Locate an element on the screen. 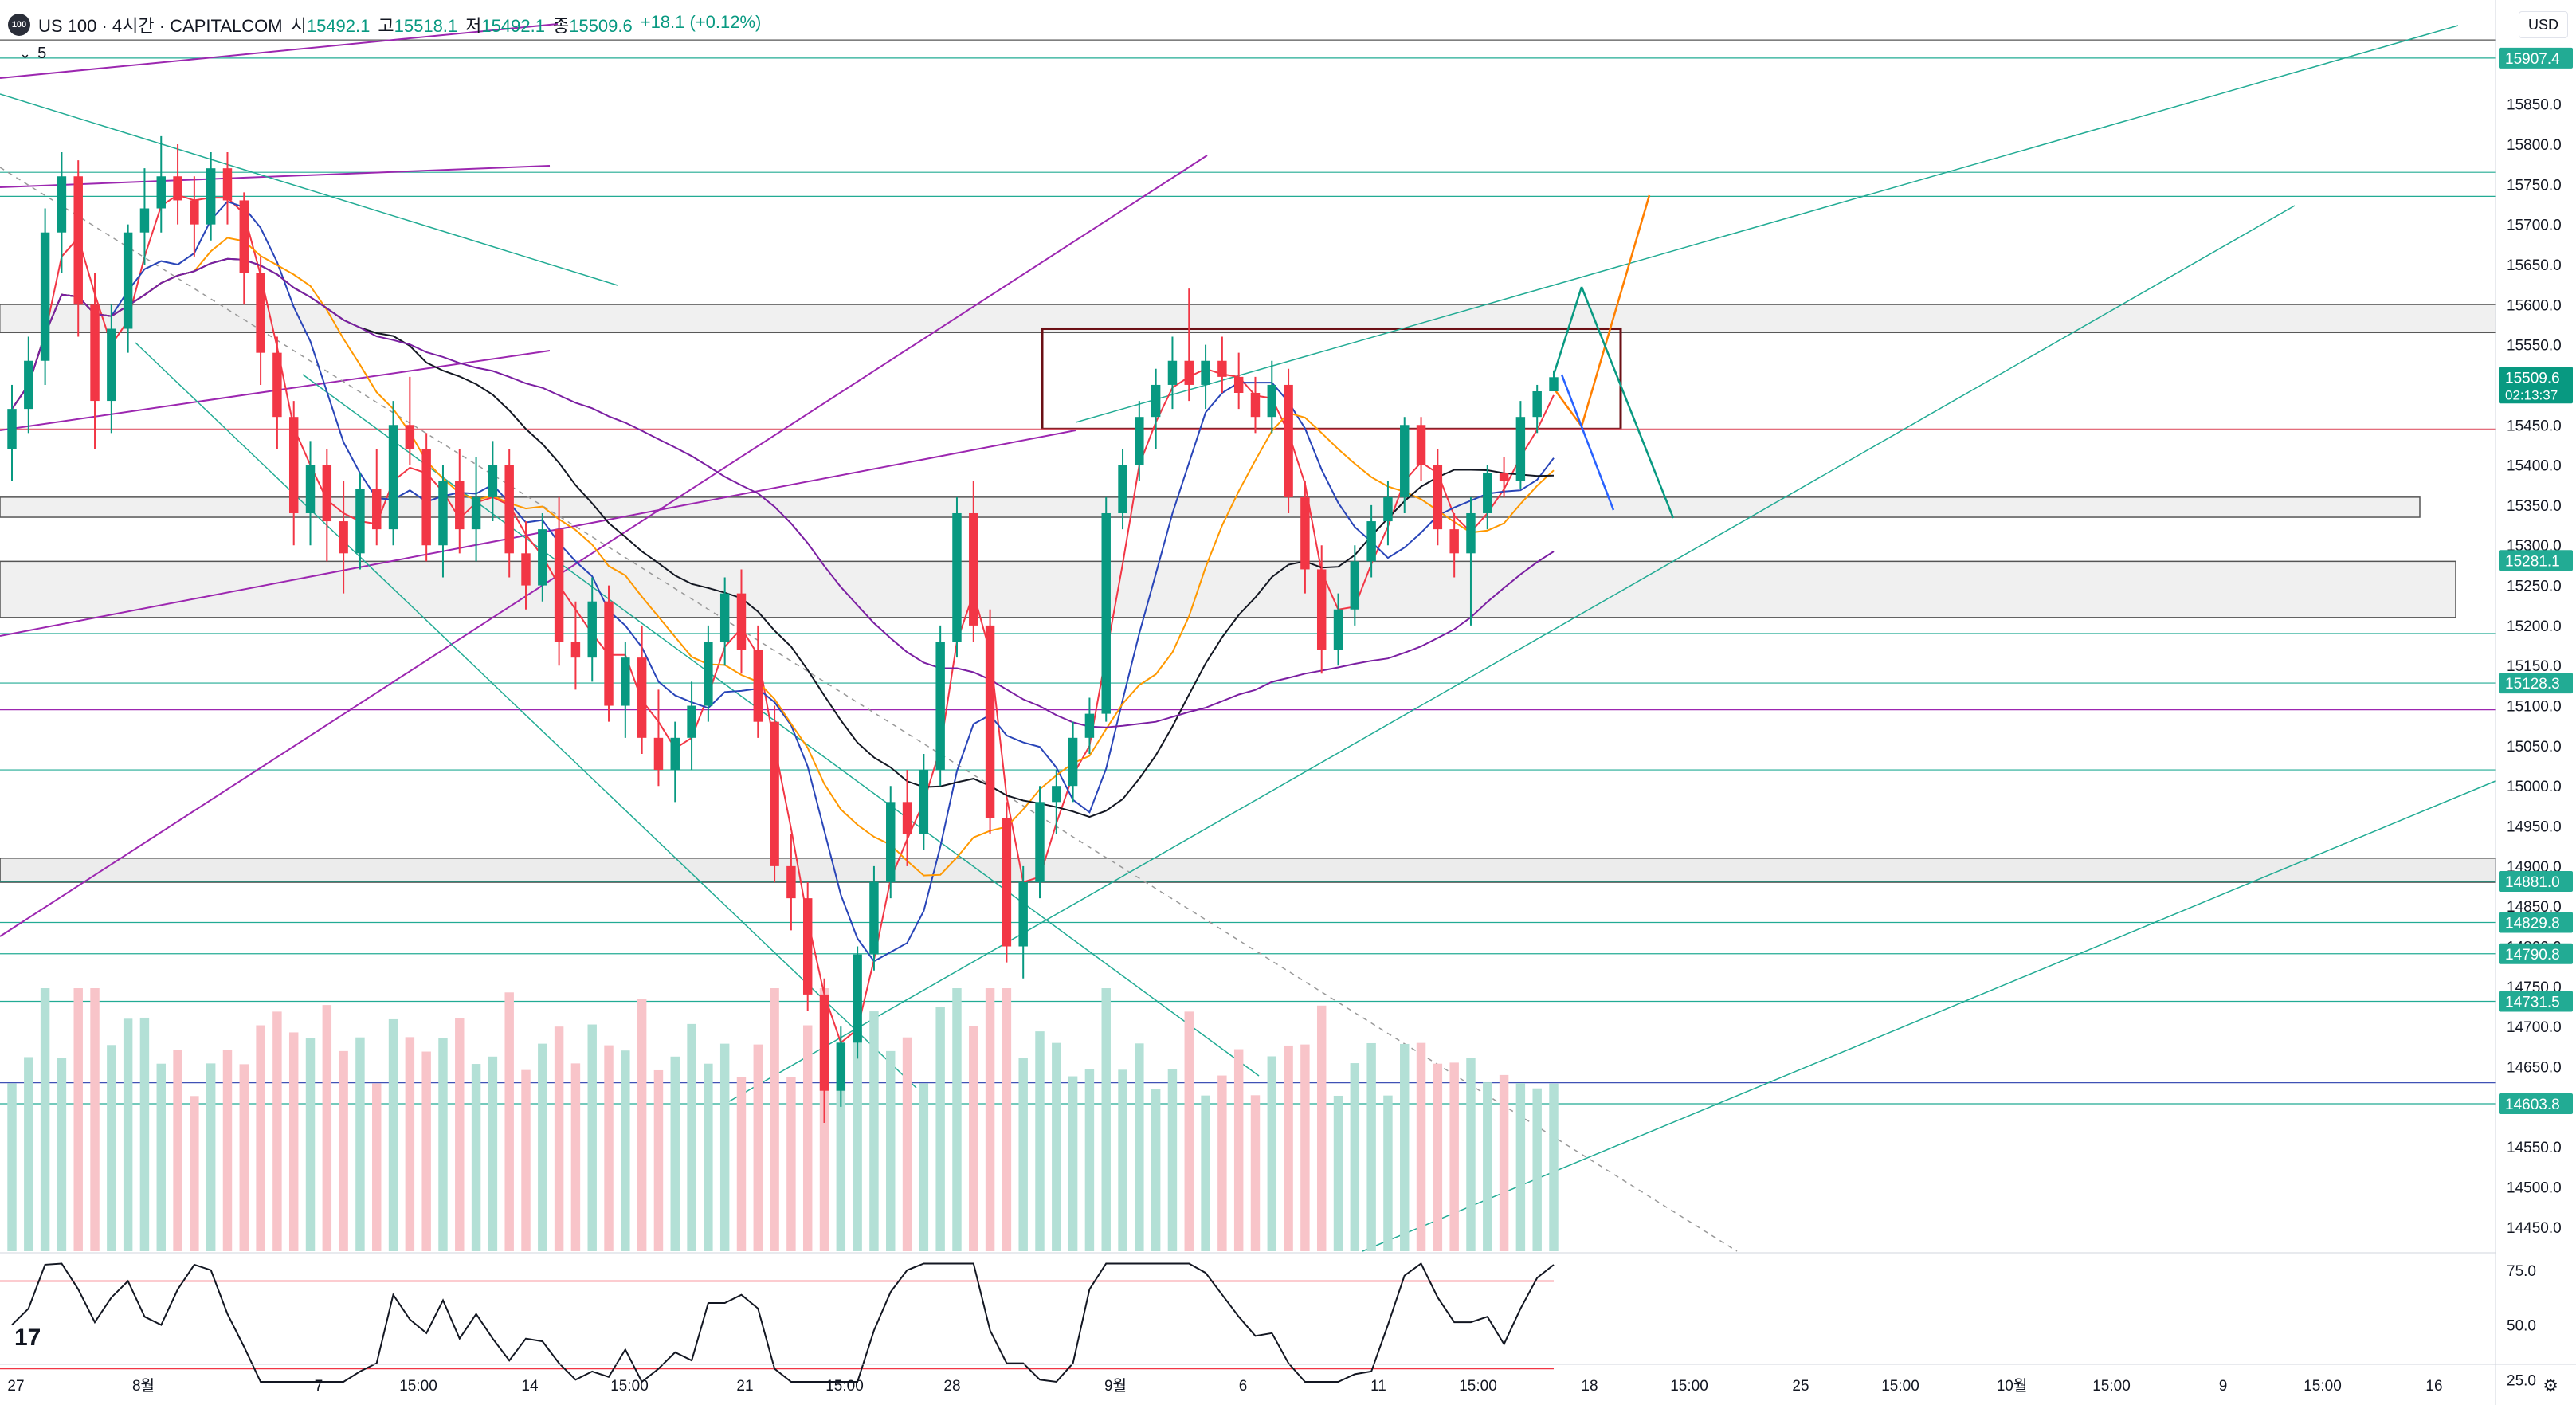 Image resolution: width=2576 pixels, height=1405 pixels. price-label-value: 14603.8 is located at coordinates (2532, 1105).